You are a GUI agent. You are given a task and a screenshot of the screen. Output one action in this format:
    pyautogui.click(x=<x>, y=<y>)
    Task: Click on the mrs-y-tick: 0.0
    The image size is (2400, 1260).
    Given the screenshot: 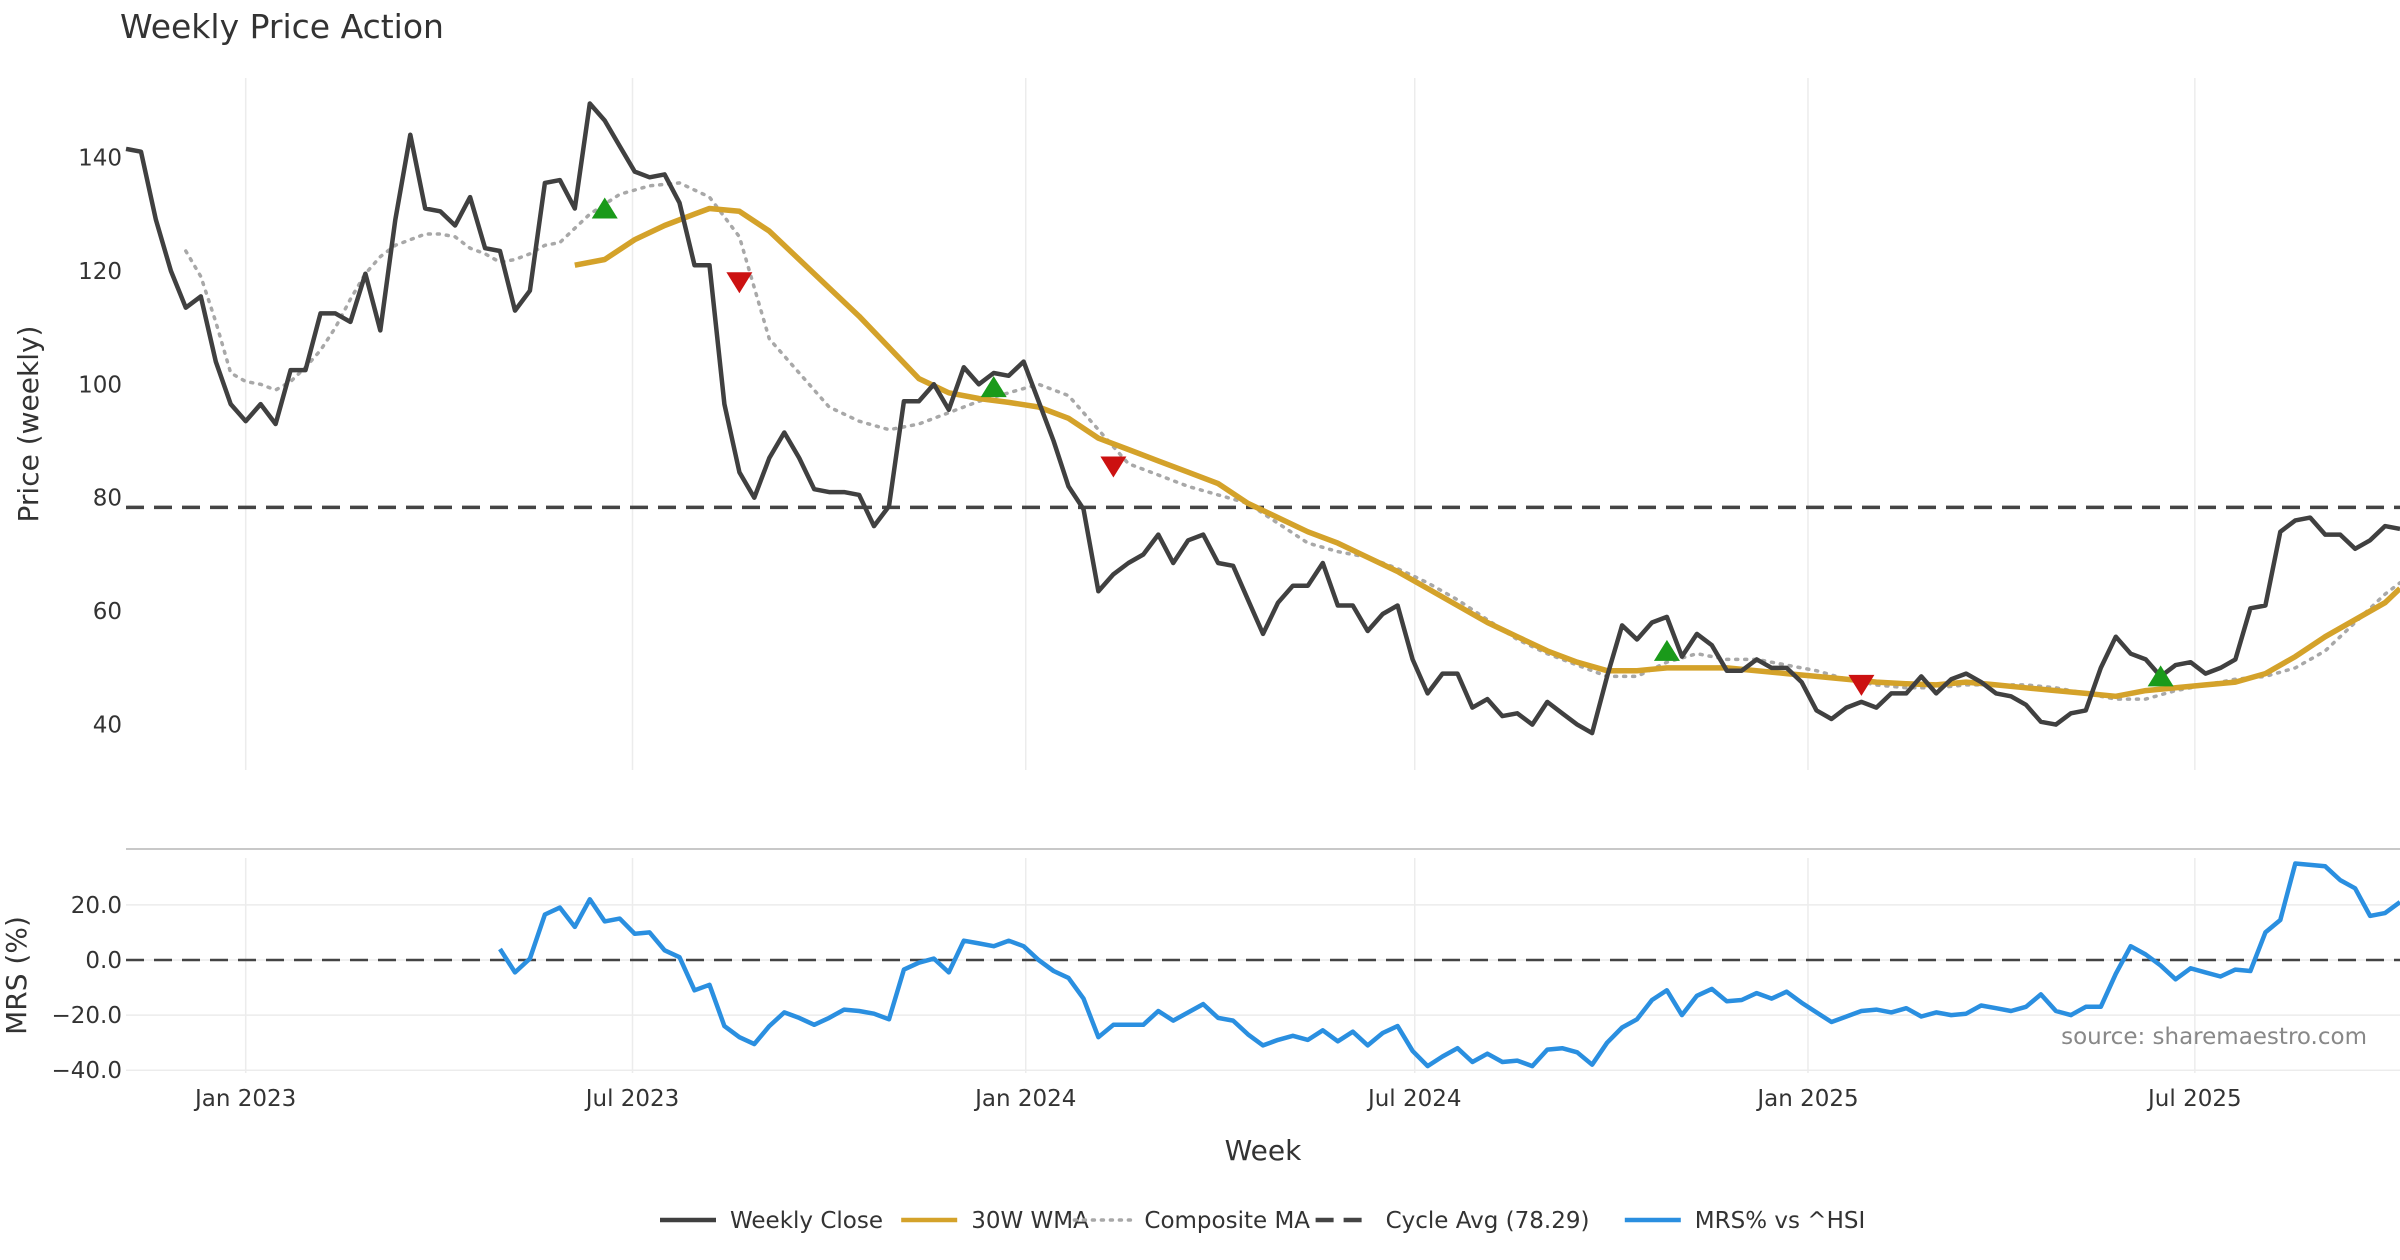 What is the action you would take?
    pyautogui.click(x=103, y=961)
    